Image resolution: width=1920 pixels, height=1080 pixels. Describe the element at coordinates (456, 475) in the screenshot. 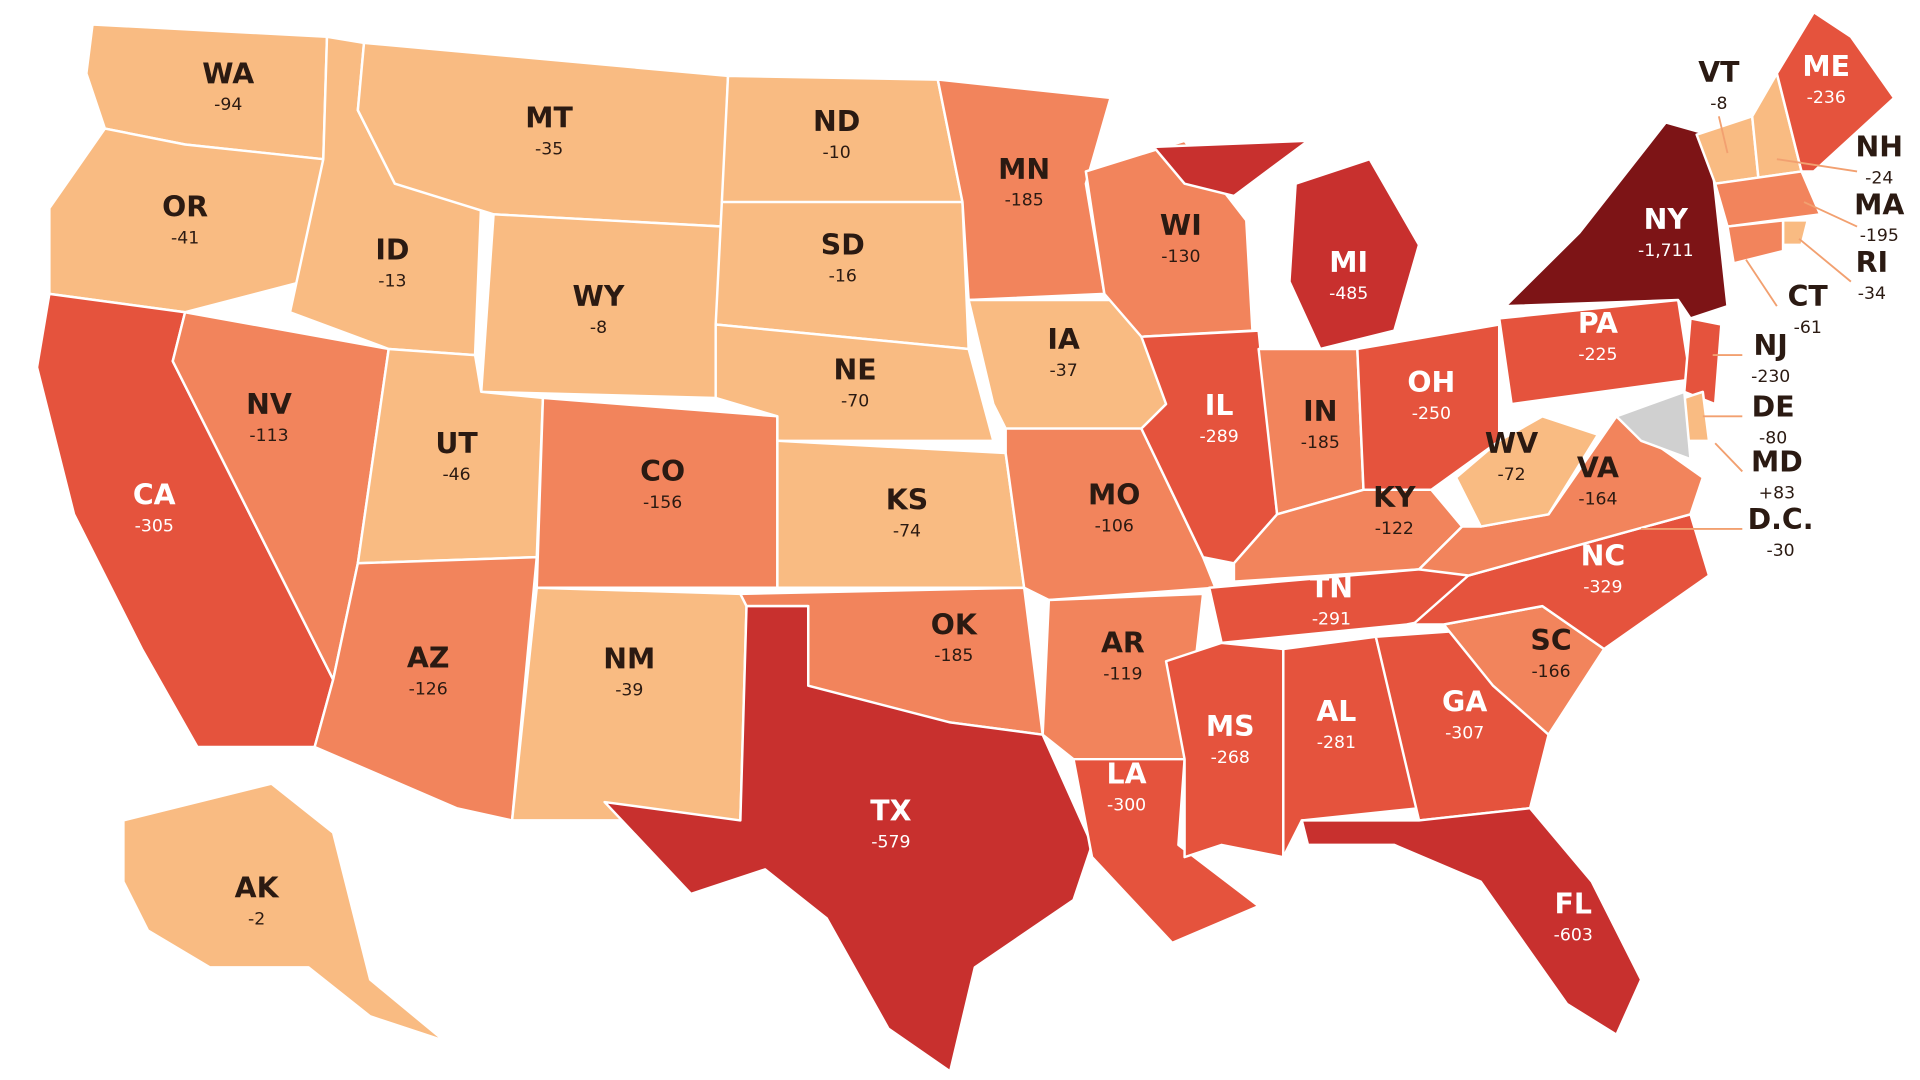

I see `state-value: -46` at that location.